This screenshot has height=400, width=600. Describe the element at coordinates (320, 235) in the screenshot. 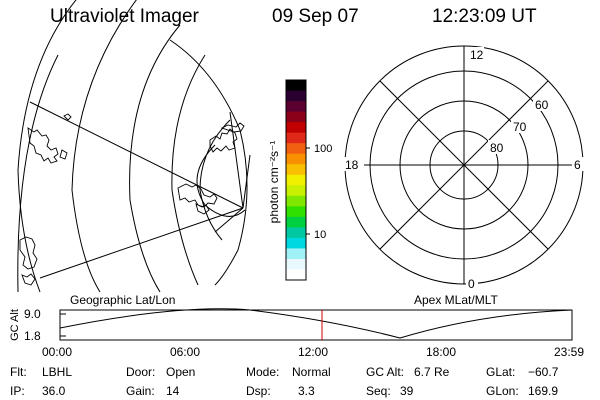

I see `colorbar-tick-label-10: 10` at that location.